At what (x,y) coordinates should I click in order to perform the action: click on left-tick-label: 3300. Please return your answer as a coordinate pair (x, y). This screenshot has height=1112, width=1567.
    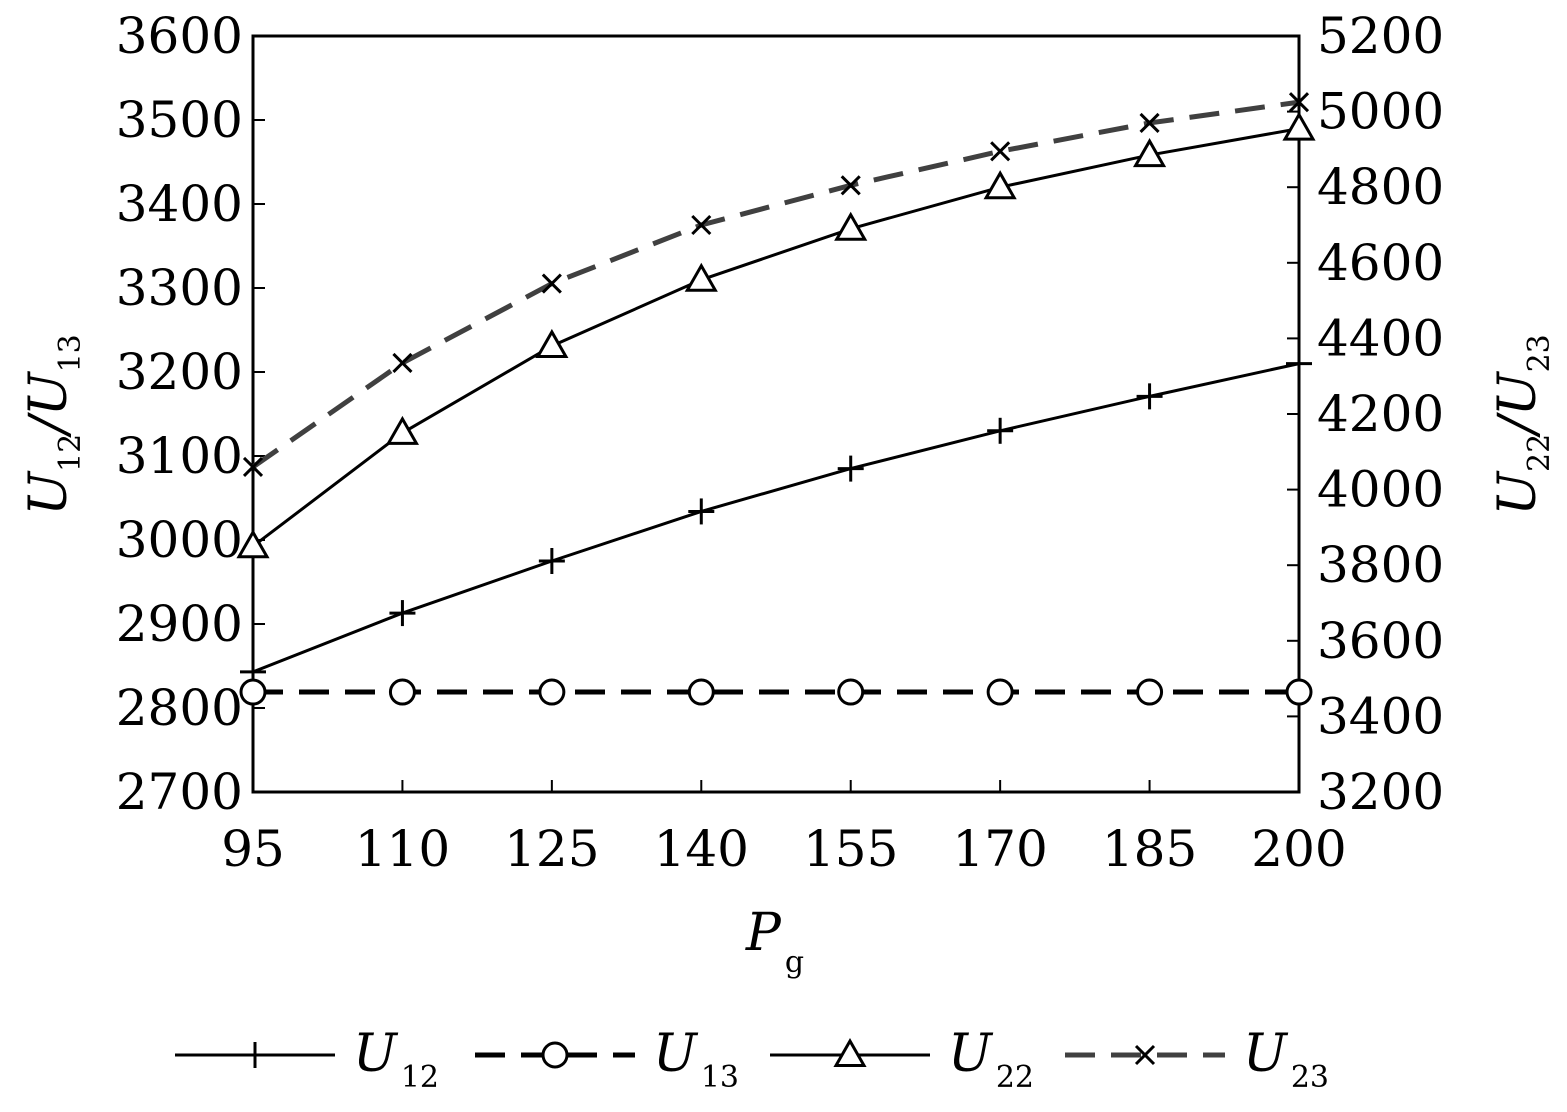
    Looking at the image, I should click on (179, 288).